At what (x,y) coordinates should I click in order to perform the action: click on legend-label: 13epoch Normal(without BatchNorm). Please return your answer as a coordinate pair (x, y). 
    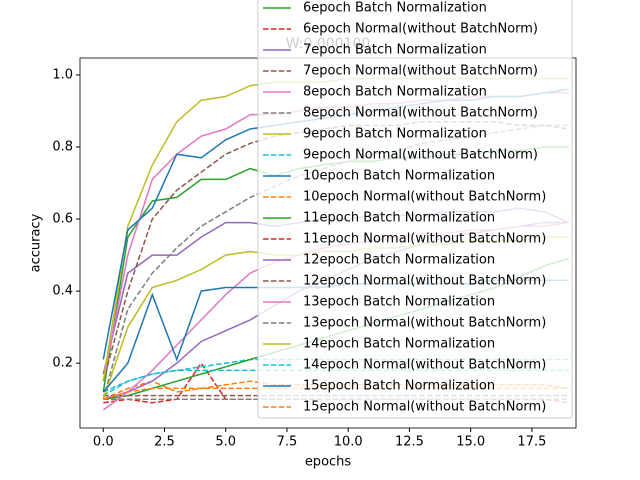
    Looking at the image, I should click on (424, 323).